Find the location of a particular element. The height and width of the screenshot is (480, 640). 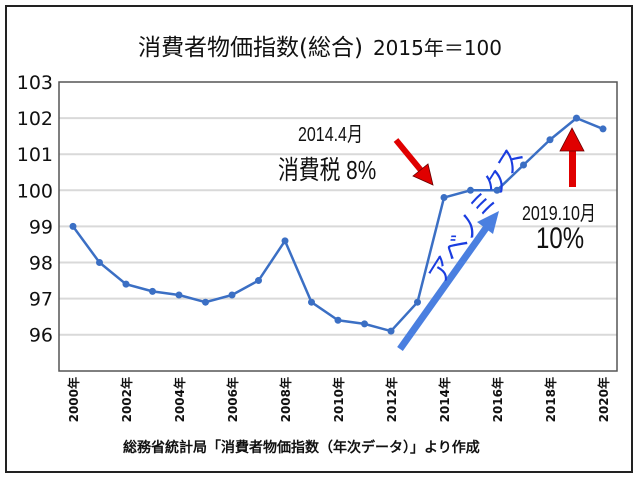

y-tick-label: 99 is located at coordinates (41, 227).